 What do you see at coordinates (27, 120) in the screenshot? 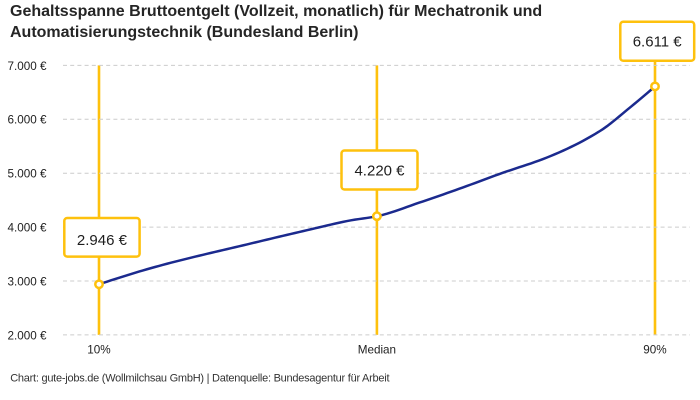
I see `svg-text: 6.000 €` at bounding box center [27, 120].